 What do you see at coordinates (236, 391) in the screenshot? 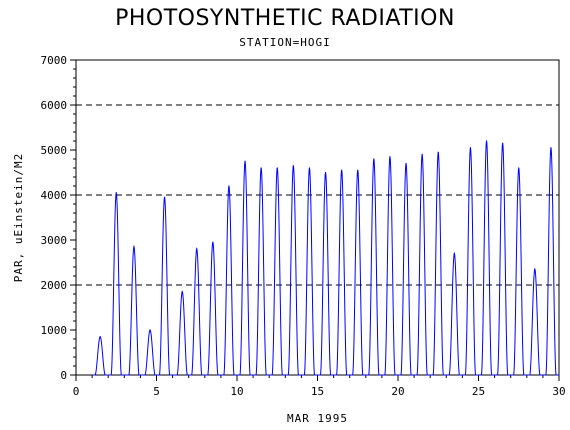
I see `x-tick-label: 10` at bounding box center [236, 391].